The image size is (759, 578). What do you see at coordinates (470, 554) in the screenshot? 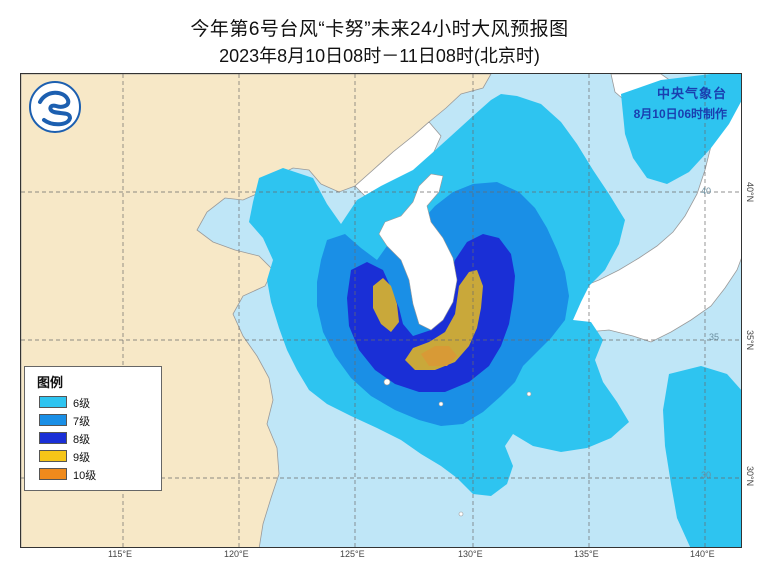
I see `lon-label-130: 130°E` at bounding box center [470, 554].